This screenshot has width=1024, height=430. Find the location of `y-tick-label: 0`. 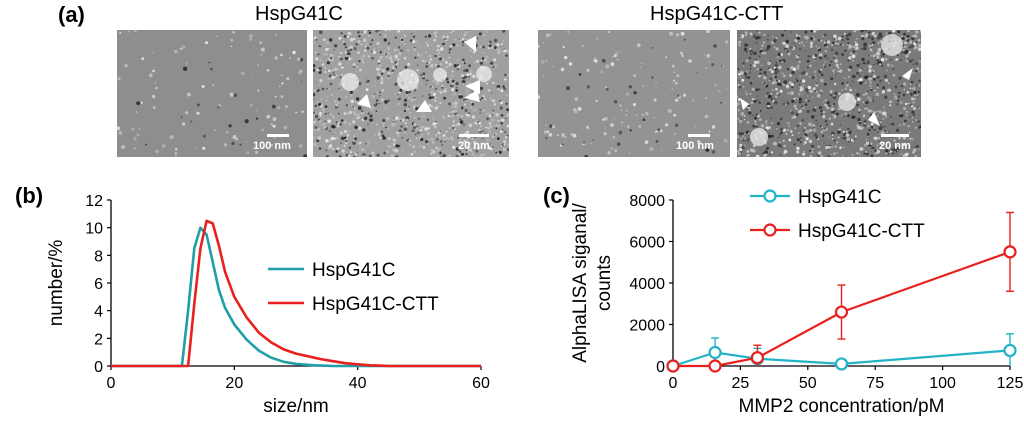

y-tick-label: 0 is located at coordinates (98, 367).